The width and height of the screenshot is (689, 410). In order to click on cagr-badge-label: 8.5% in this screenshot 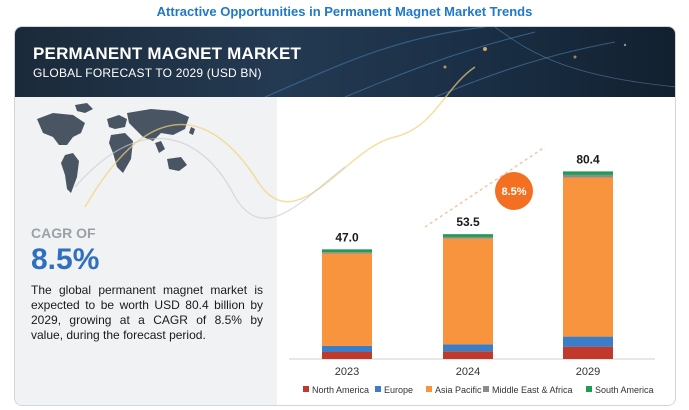, I will do `click(513, 192)`.